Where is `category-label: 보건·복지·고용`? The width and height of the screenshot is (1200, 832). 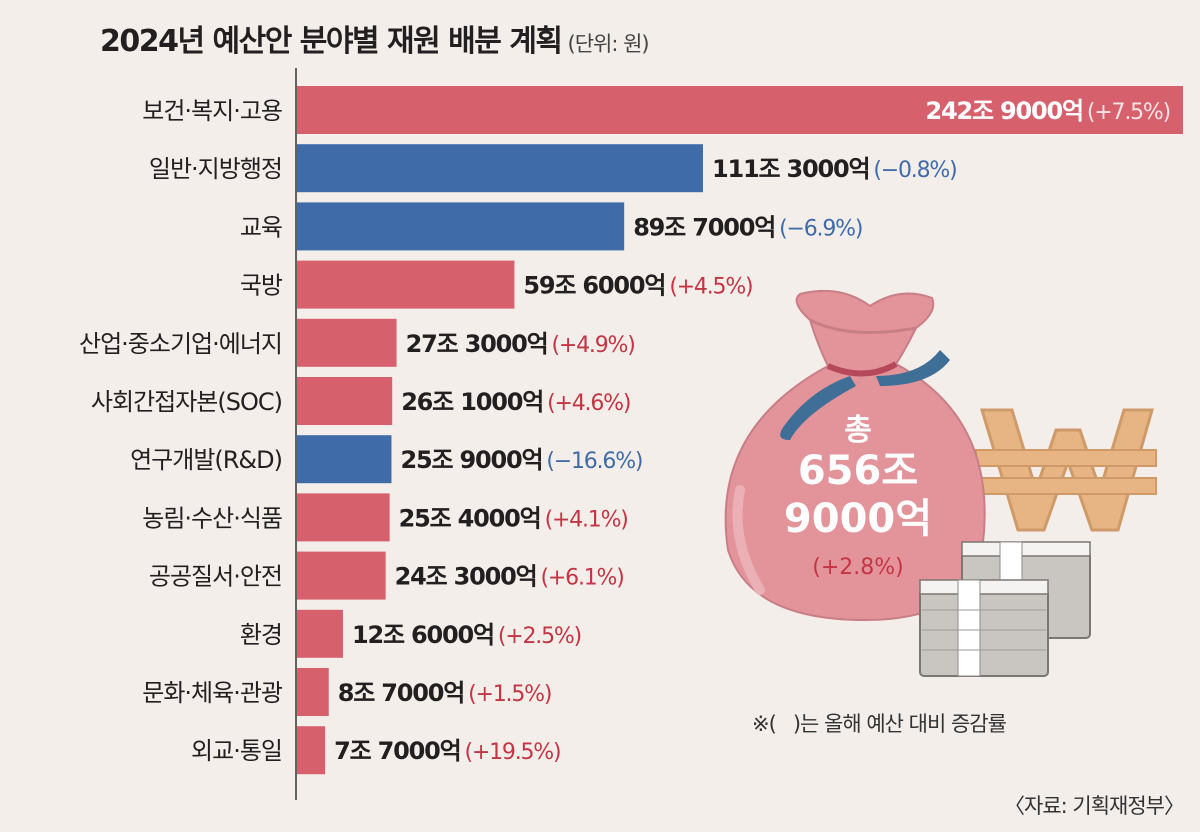 category-label: 보건·복지·고용 is located at coordinates (212, 111).